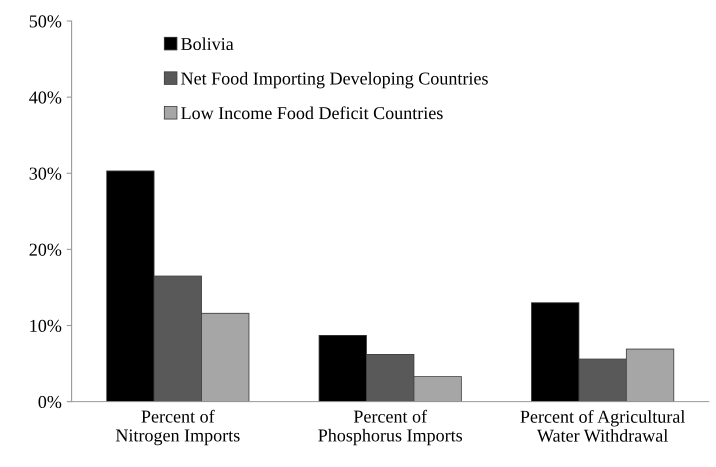 The image size is (716, 467). What do you see at coordinates (390, 428) in the screenshot?
I see `x-tick-label: Percent of Phosphorus Imports` at bounding box center [390, 428].